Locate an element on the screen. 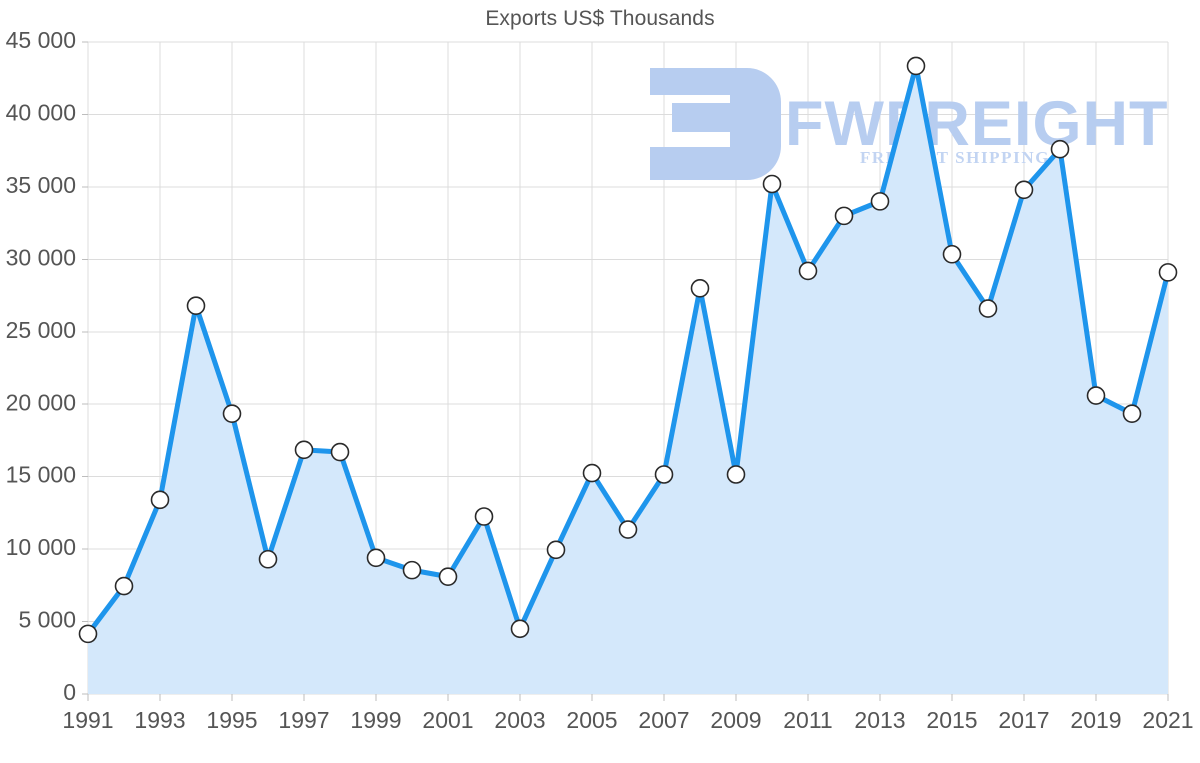 This screenshot has width=1200, height=763. x-axis-tick-label: 2013 is located at coordinates (879, 720).